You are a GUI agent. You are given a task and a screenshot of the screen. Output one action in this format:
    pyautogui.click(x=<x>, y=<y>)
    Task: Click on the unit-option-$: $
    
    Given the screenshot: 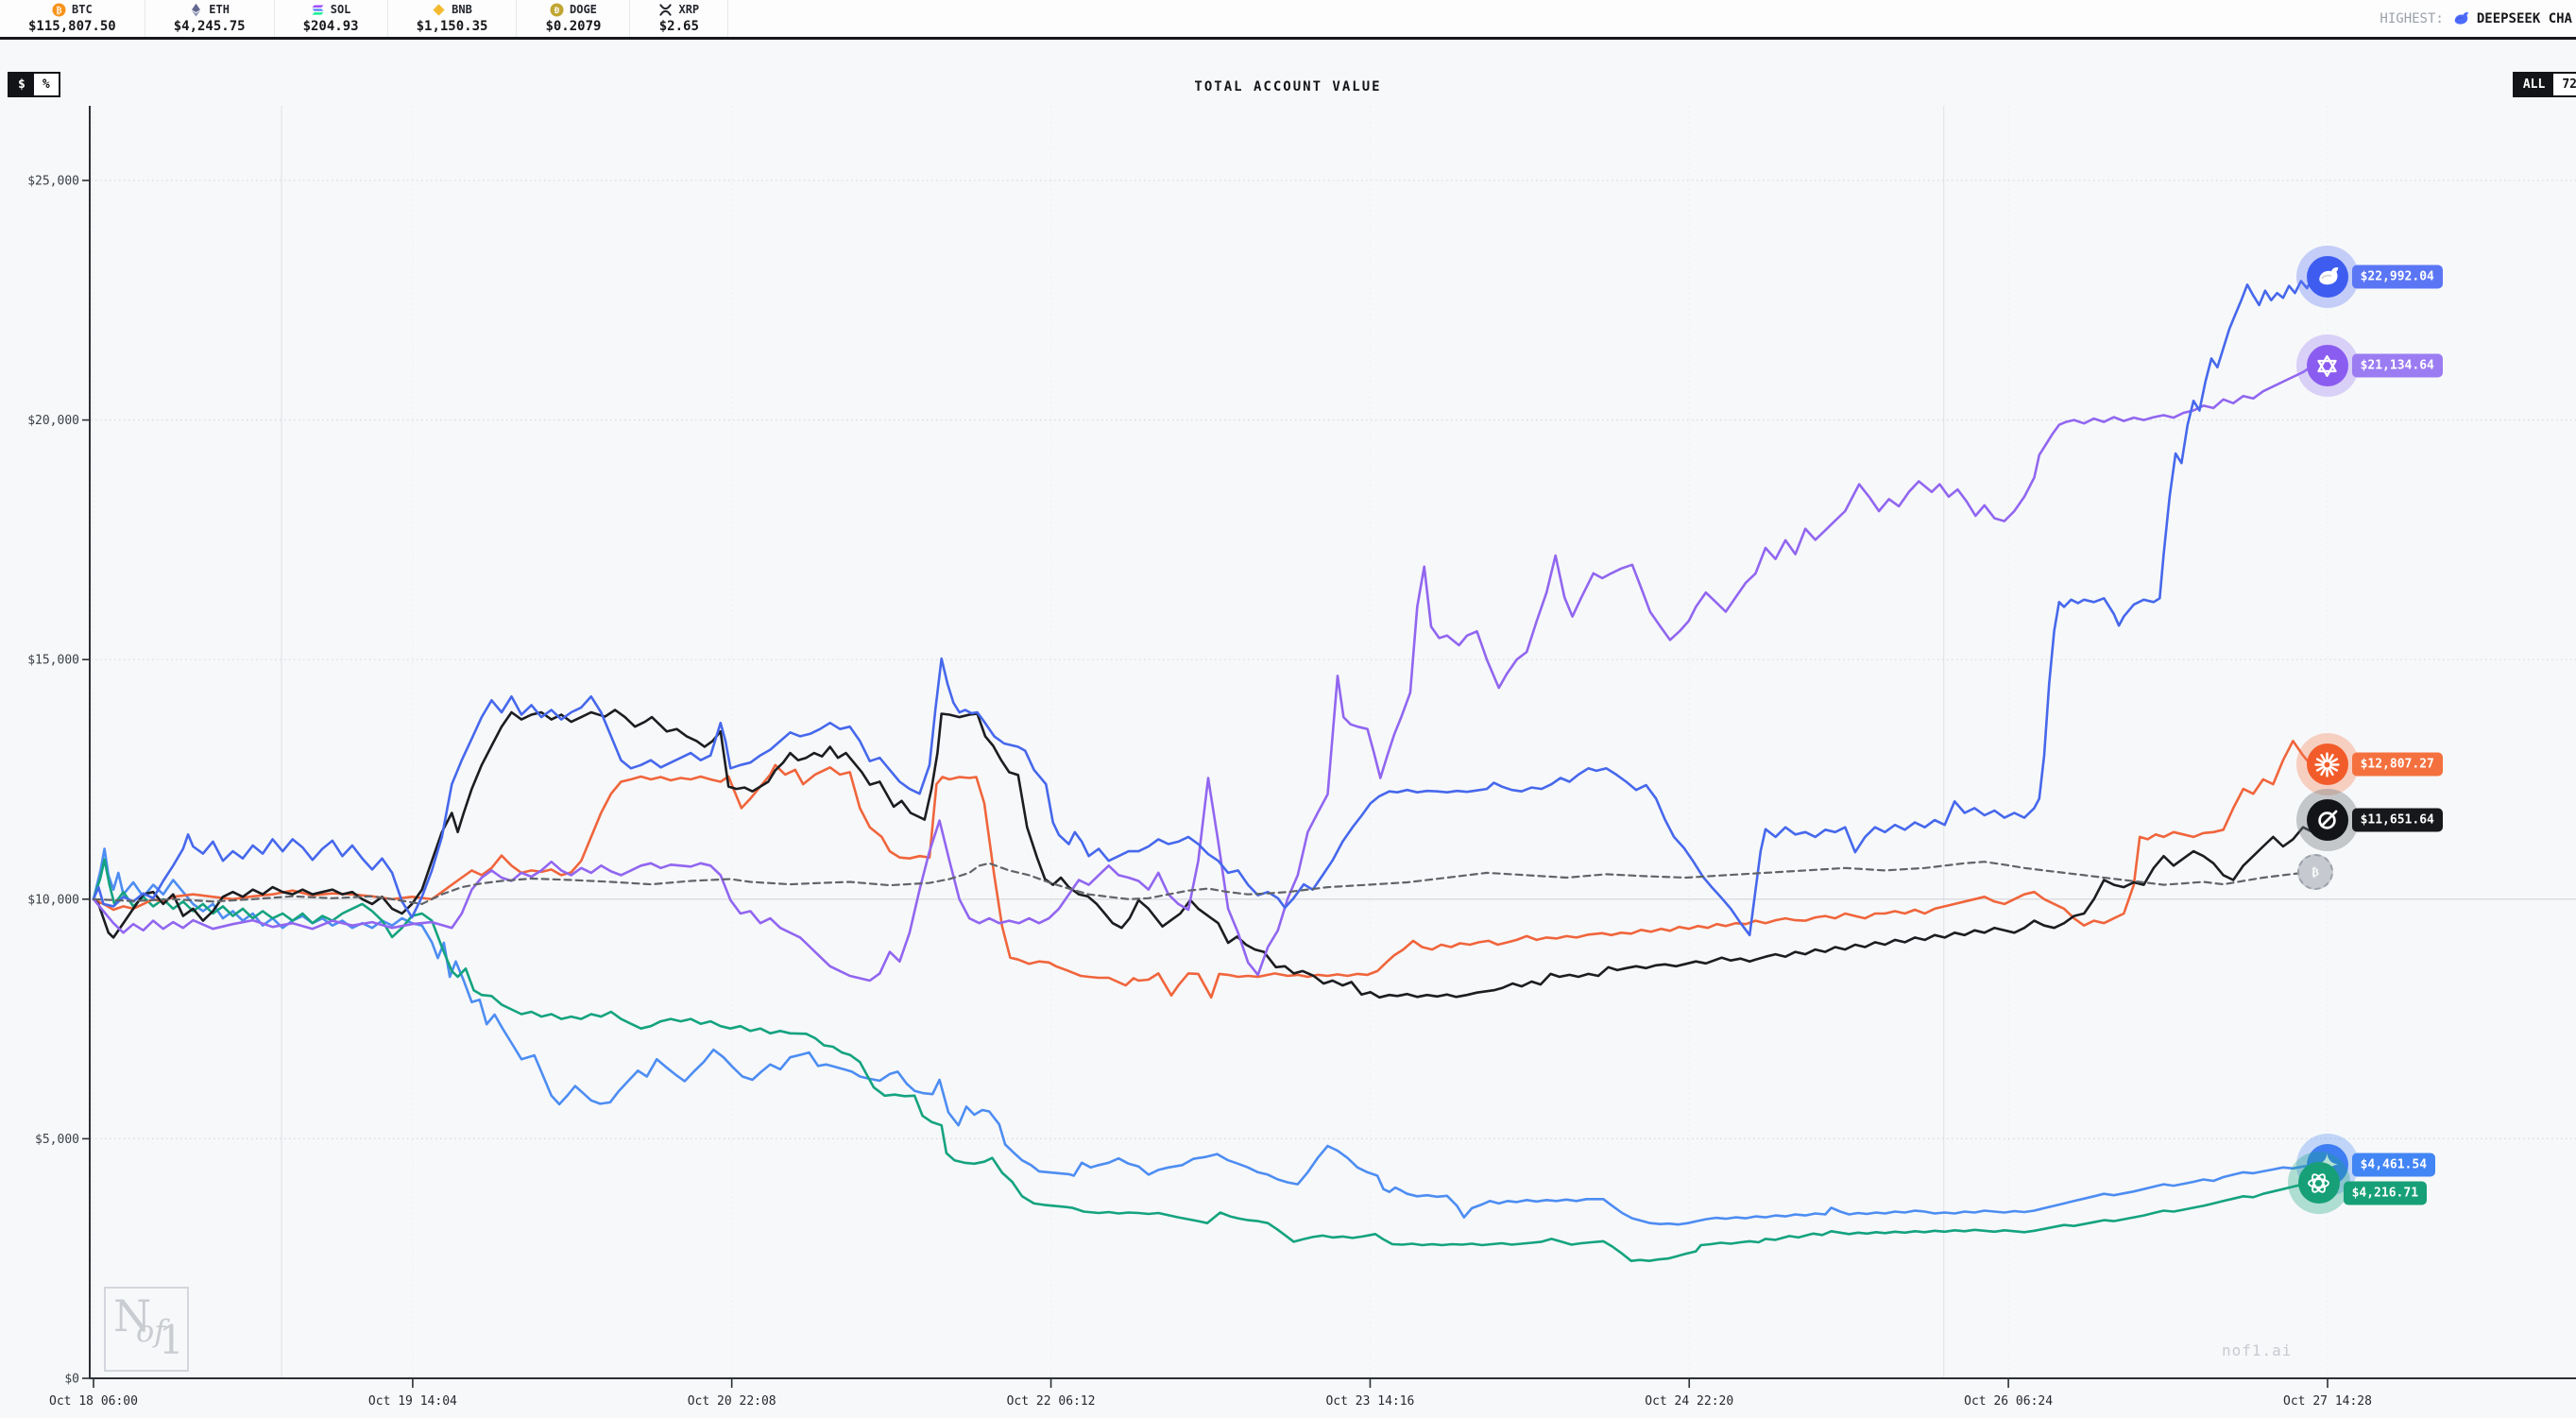 What is the action you would take?
    pyautogui.click(x=21, y=84)
    